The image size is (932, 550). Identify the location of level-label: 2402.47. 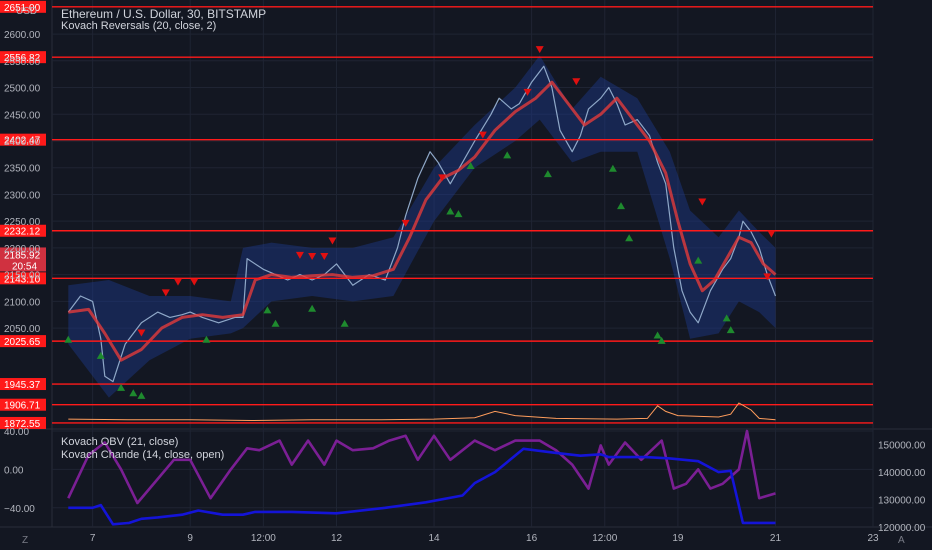
(22, 141).